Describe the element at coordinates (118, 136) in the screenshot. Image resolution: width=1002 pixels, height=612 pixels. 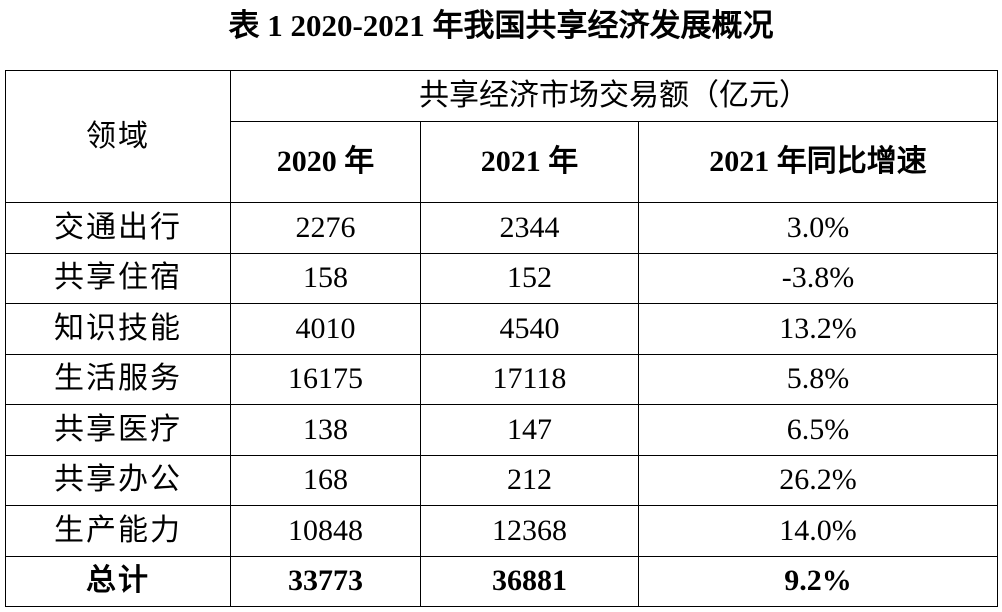
I see `corner-header: 领域` at that location.